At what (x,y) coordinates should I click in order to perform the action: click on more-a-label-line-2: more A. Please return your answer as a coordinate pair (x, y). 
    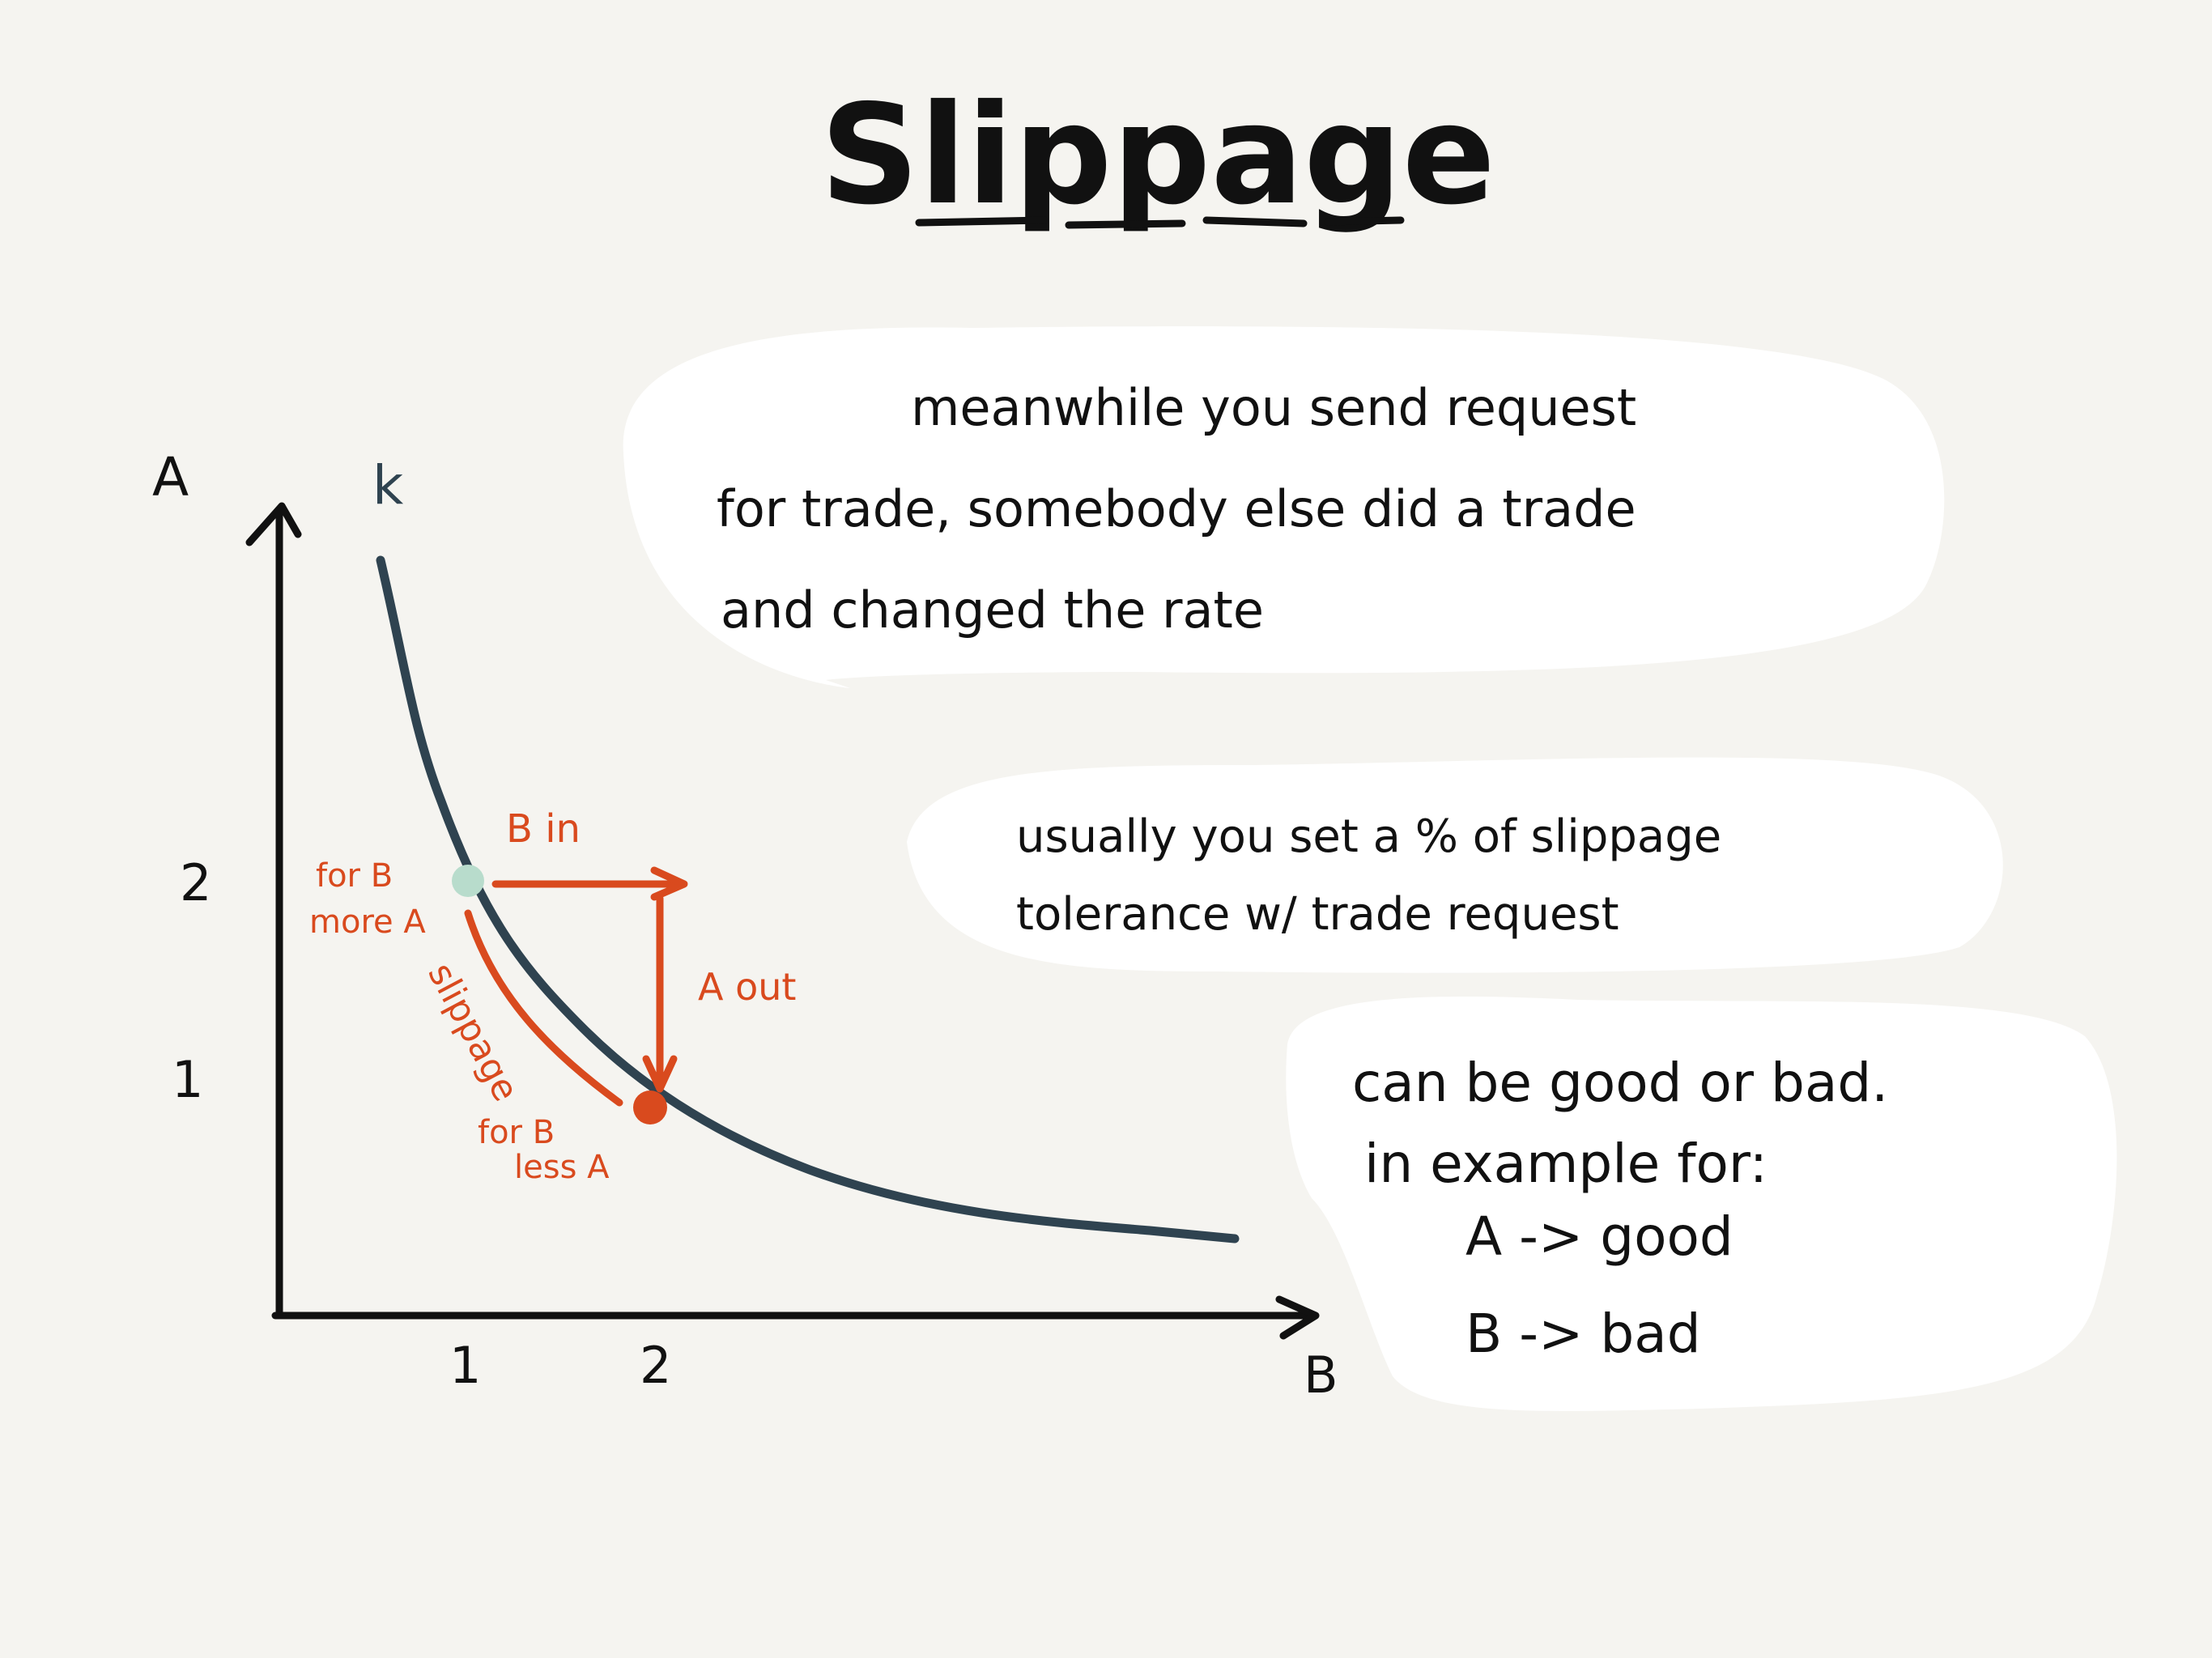
    Looking at the image, I should click on (368, 922).